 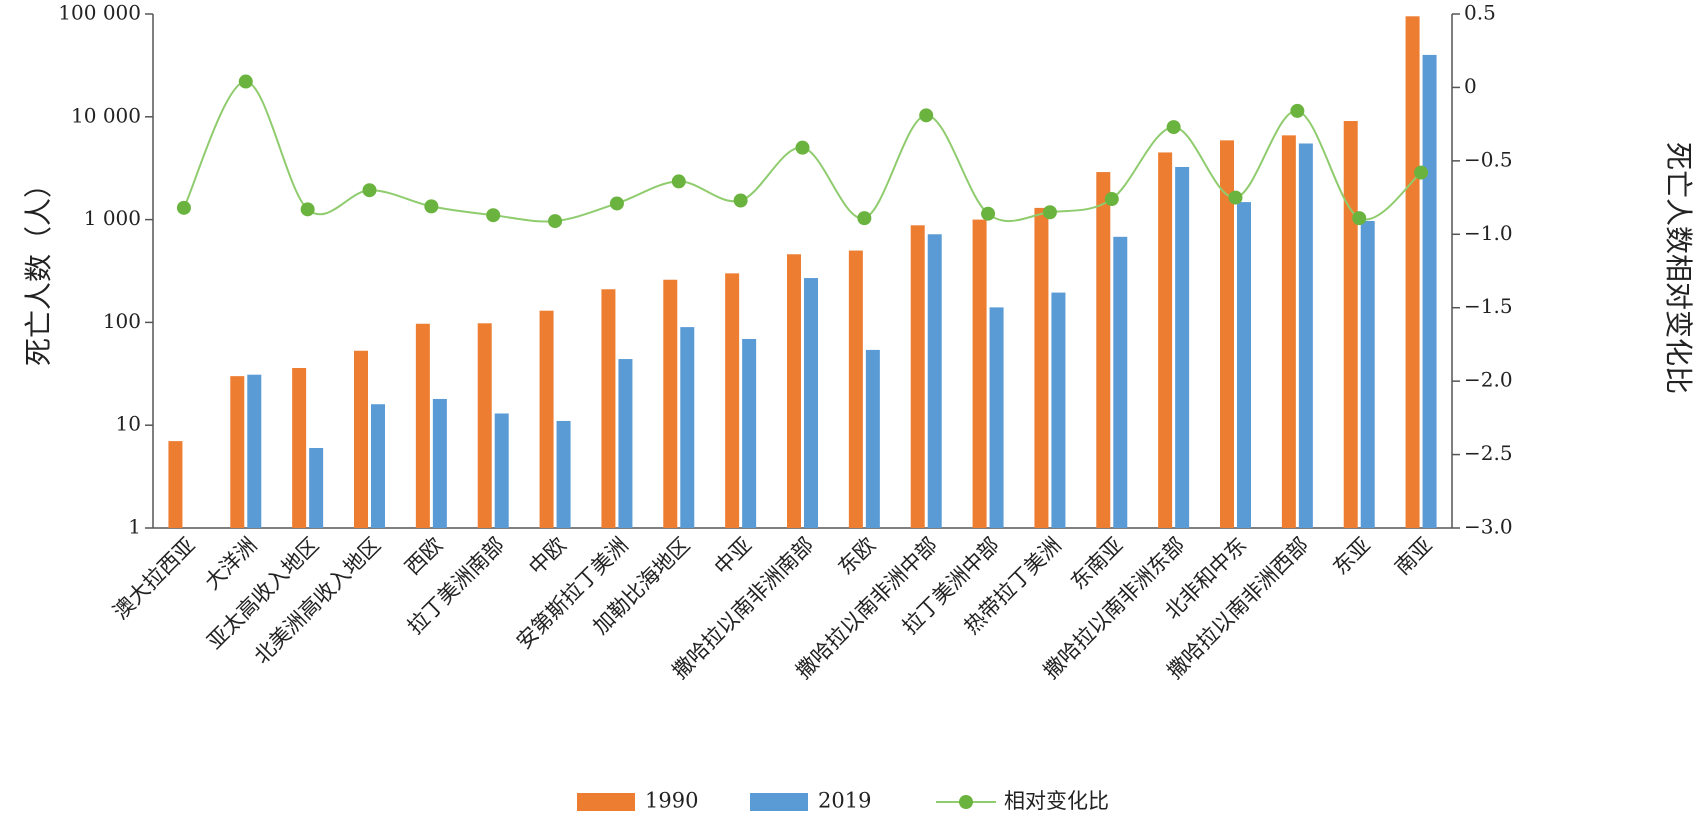 I want to click on right-tick-label: −1.0, so click(x=1488, y=233).